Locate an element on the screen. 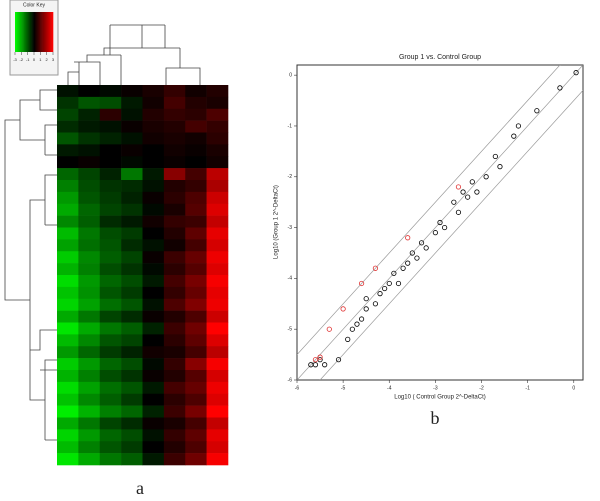 The image size is (600, 501). color-key-tick-label: 3 is located at coordinates (53, 59).